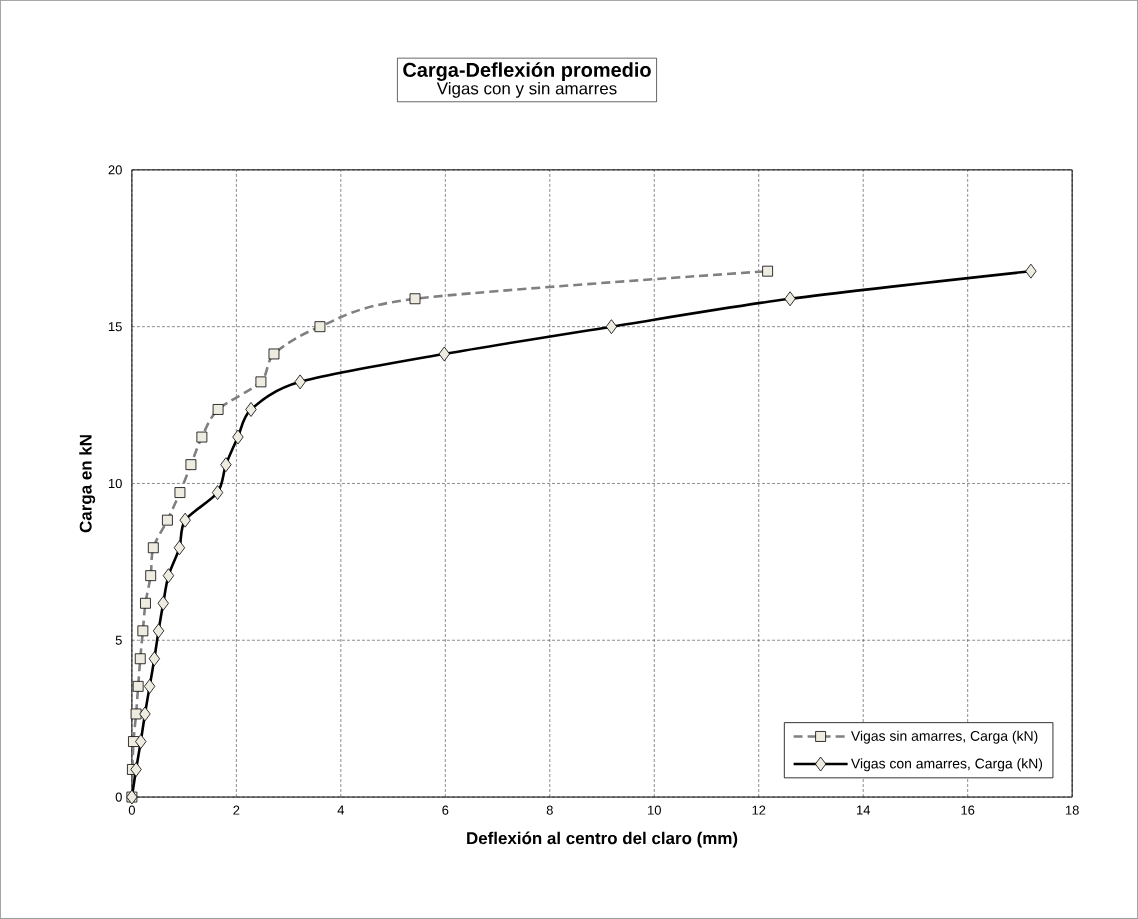  Describe the element at coordinates (944, 737) in the screenshot. I see `legend-label: Vigas sin amarres, Carga (kN)` at that location.